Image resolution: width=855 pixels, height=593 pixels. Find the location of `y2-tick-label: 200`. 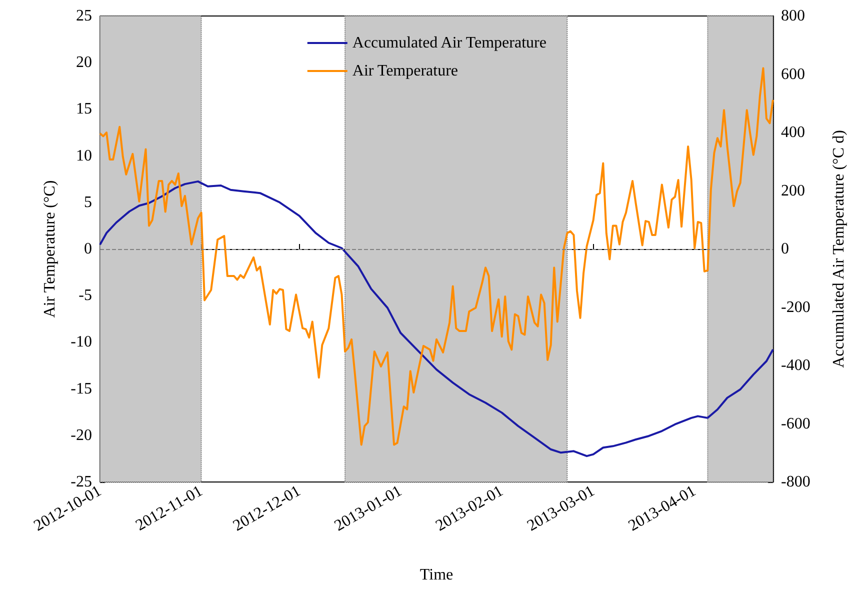

y2-tick-label: 200 is located at coordinates (793, 191).